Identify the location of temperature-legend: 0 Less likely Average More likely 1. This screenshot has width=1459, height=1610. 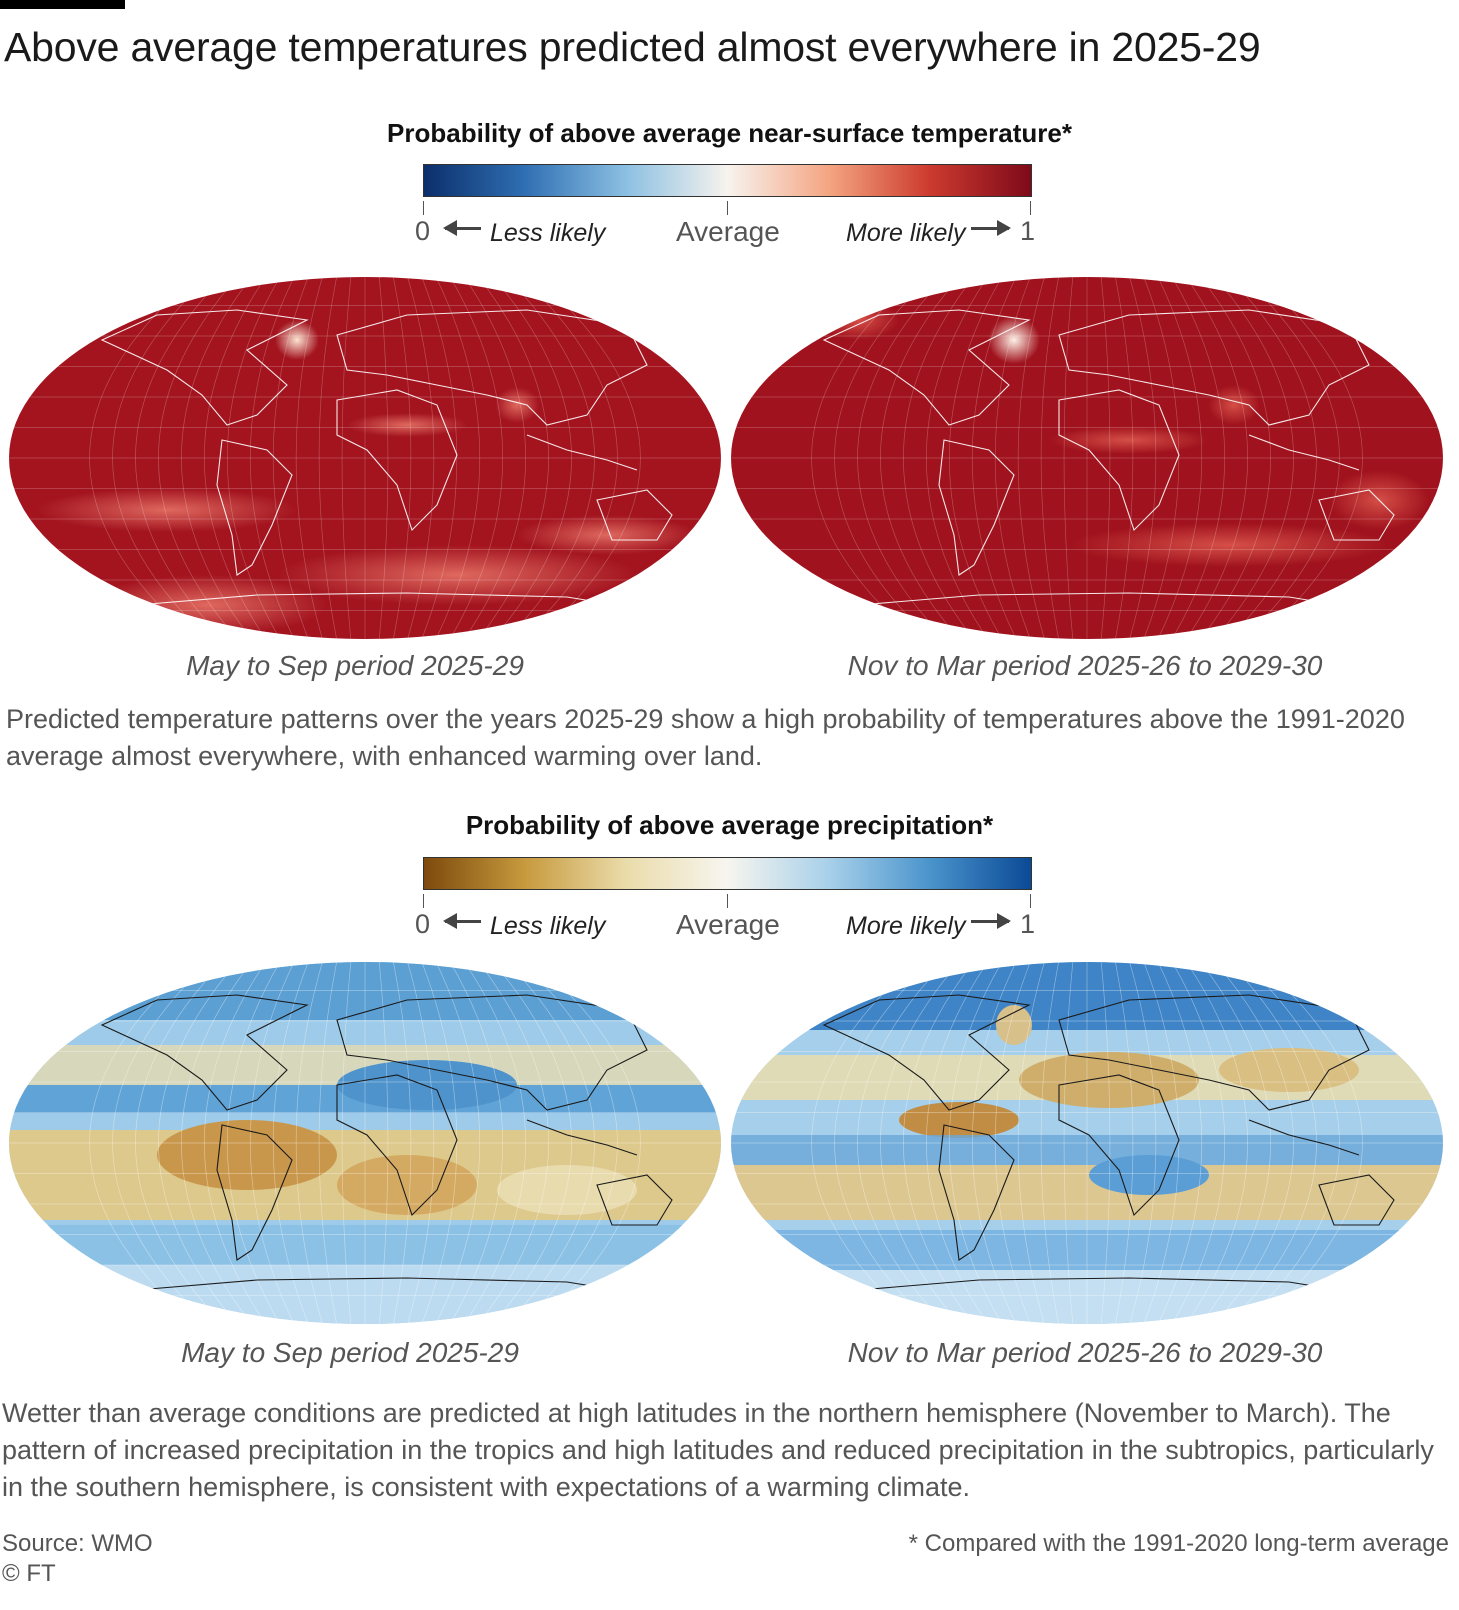
(725, 209).